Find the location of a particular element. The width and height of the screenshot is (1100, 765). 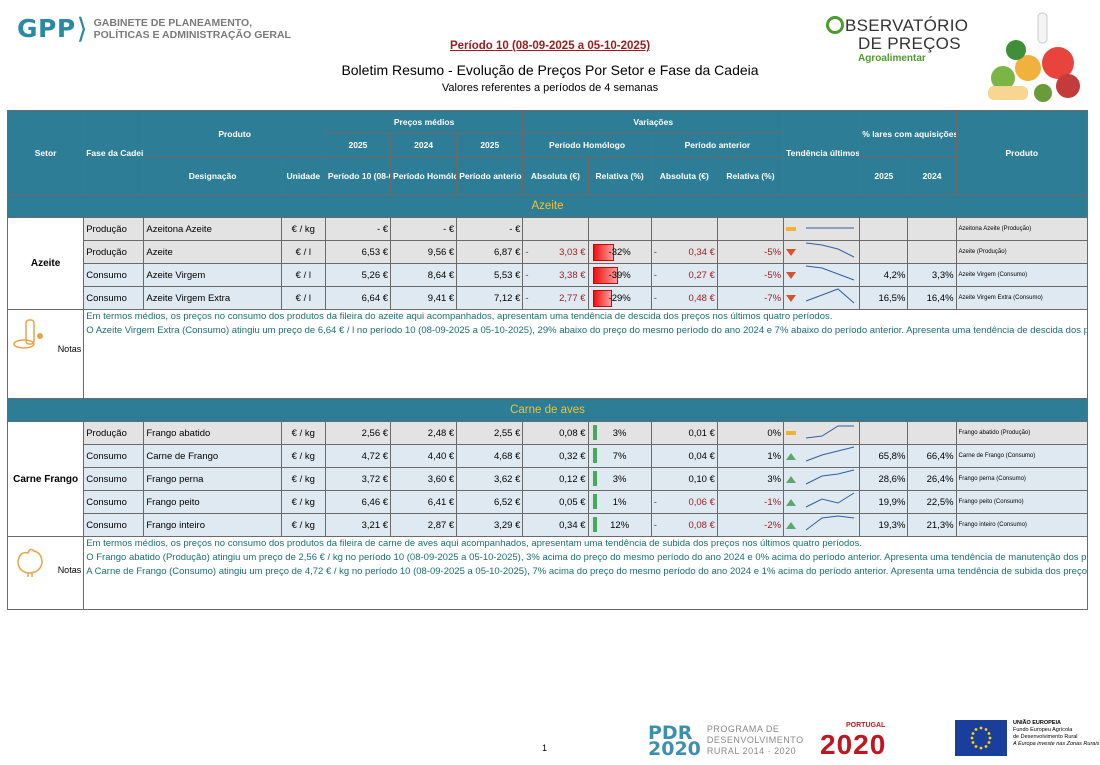

produto-right-cell-value: Frango inteiro (Consumo) is located at coordinates (992, 525).